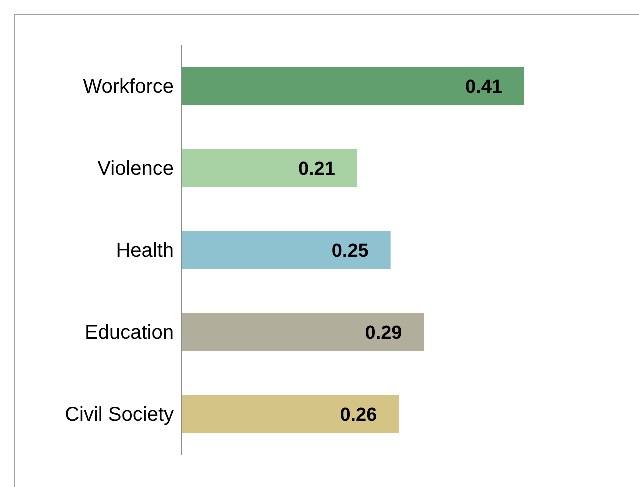 The height and width of the screenshot is (487, 639). What do you see at coordinates (129, 333) in the screenshot?
I see `y-tick-label: Education` at bounding box center [129, 333].